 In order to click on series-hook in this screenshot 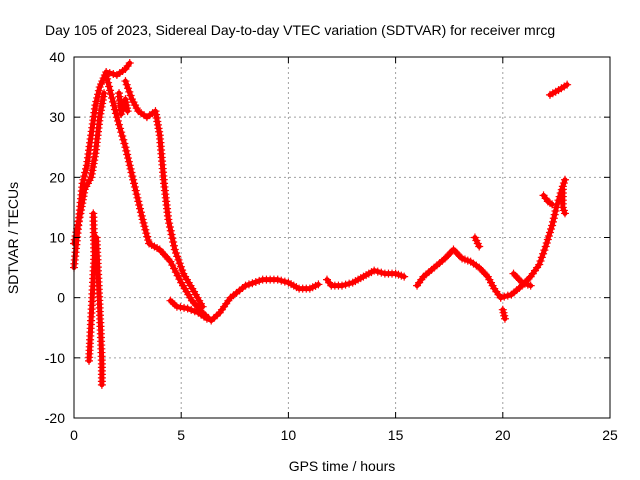, I will do `click(532, 238)`.